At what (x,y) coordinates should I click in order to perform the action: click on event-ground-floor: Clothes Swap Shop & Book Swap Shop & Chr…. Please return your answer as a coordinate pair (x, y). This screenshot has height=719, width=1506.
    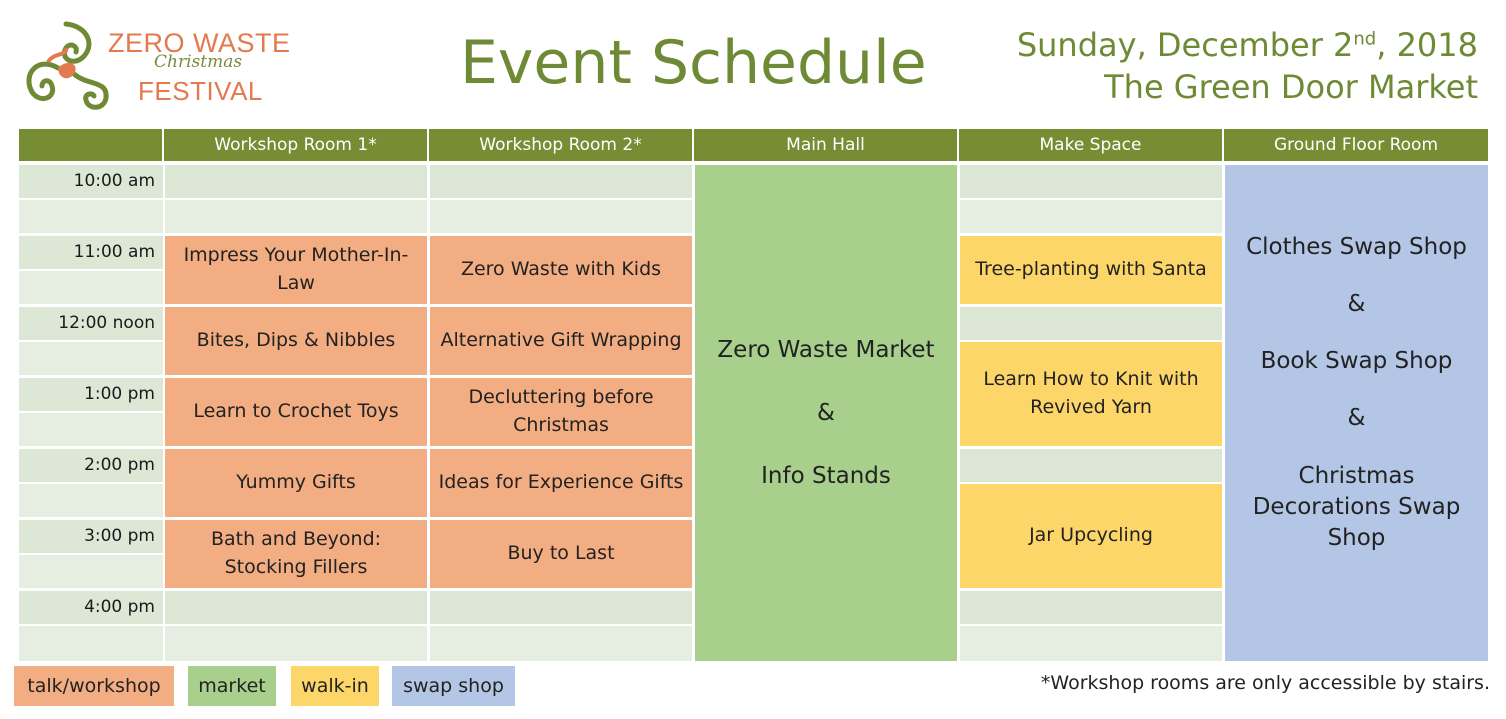
    Looking at the image, I should click on (1356, 413).